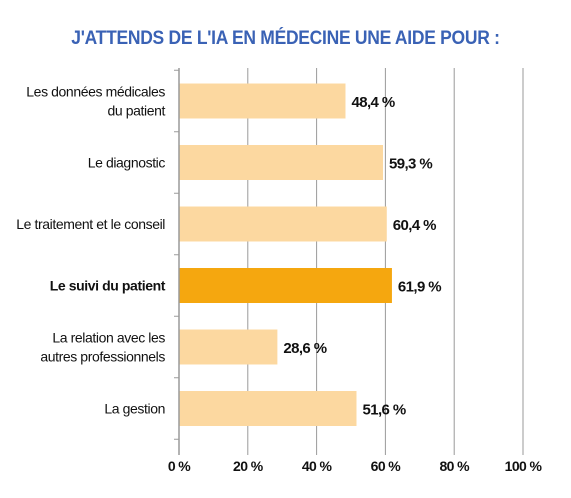 Image resolution: width=571 pixels, height=498 pixels. What do you see at coordinates (304, 348) in the screenshot?
I see `value-label: 28,6 %` at bounding box center [304, 348].